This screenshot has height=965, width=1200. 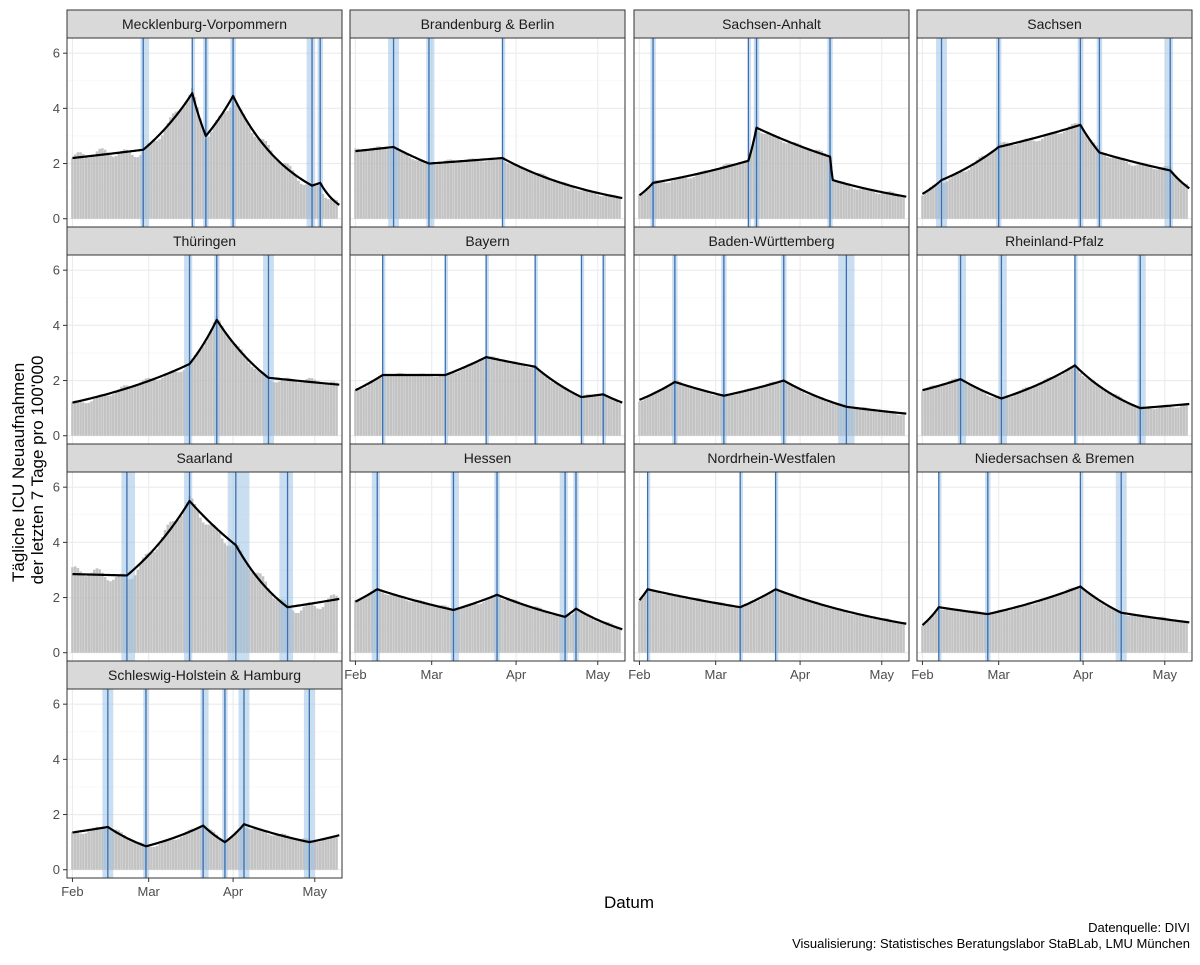 What do you see at coordinates (56, 869) in the screenshot?
I see `y-tick-label: 0` at bounding box center [56, 869].